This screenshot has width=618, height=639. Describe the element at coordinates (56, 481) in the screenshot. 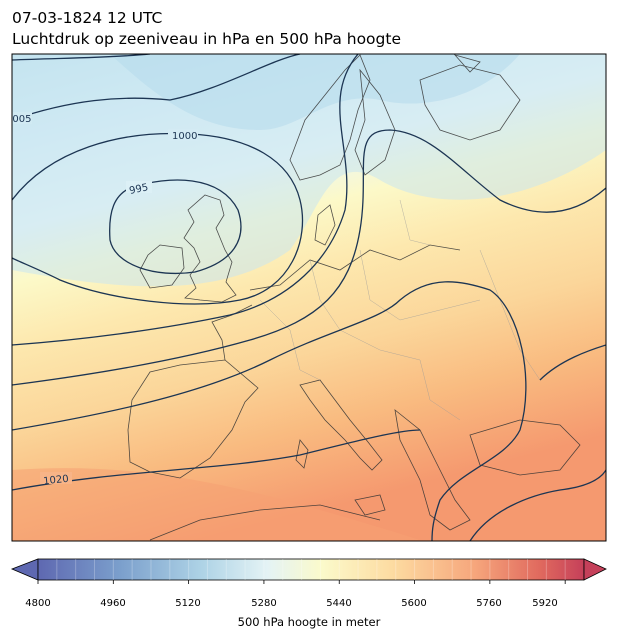

I see `isobar-label-1020: 1020` at that location.